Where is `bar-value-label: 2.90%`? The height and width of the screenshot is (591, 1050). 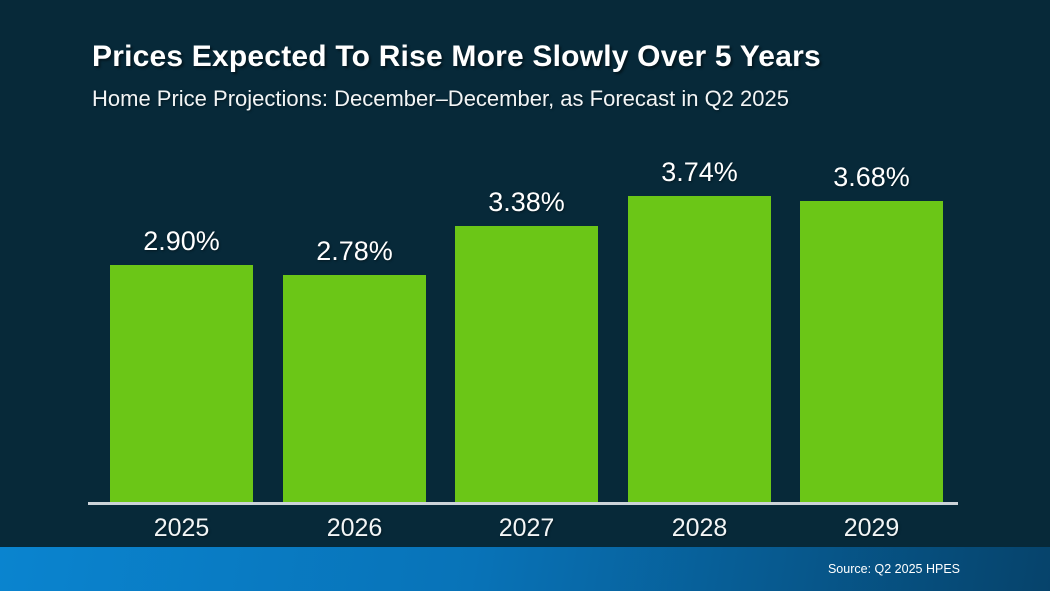
bar-value-label: 2.90% is located at coordinates (181, 241).